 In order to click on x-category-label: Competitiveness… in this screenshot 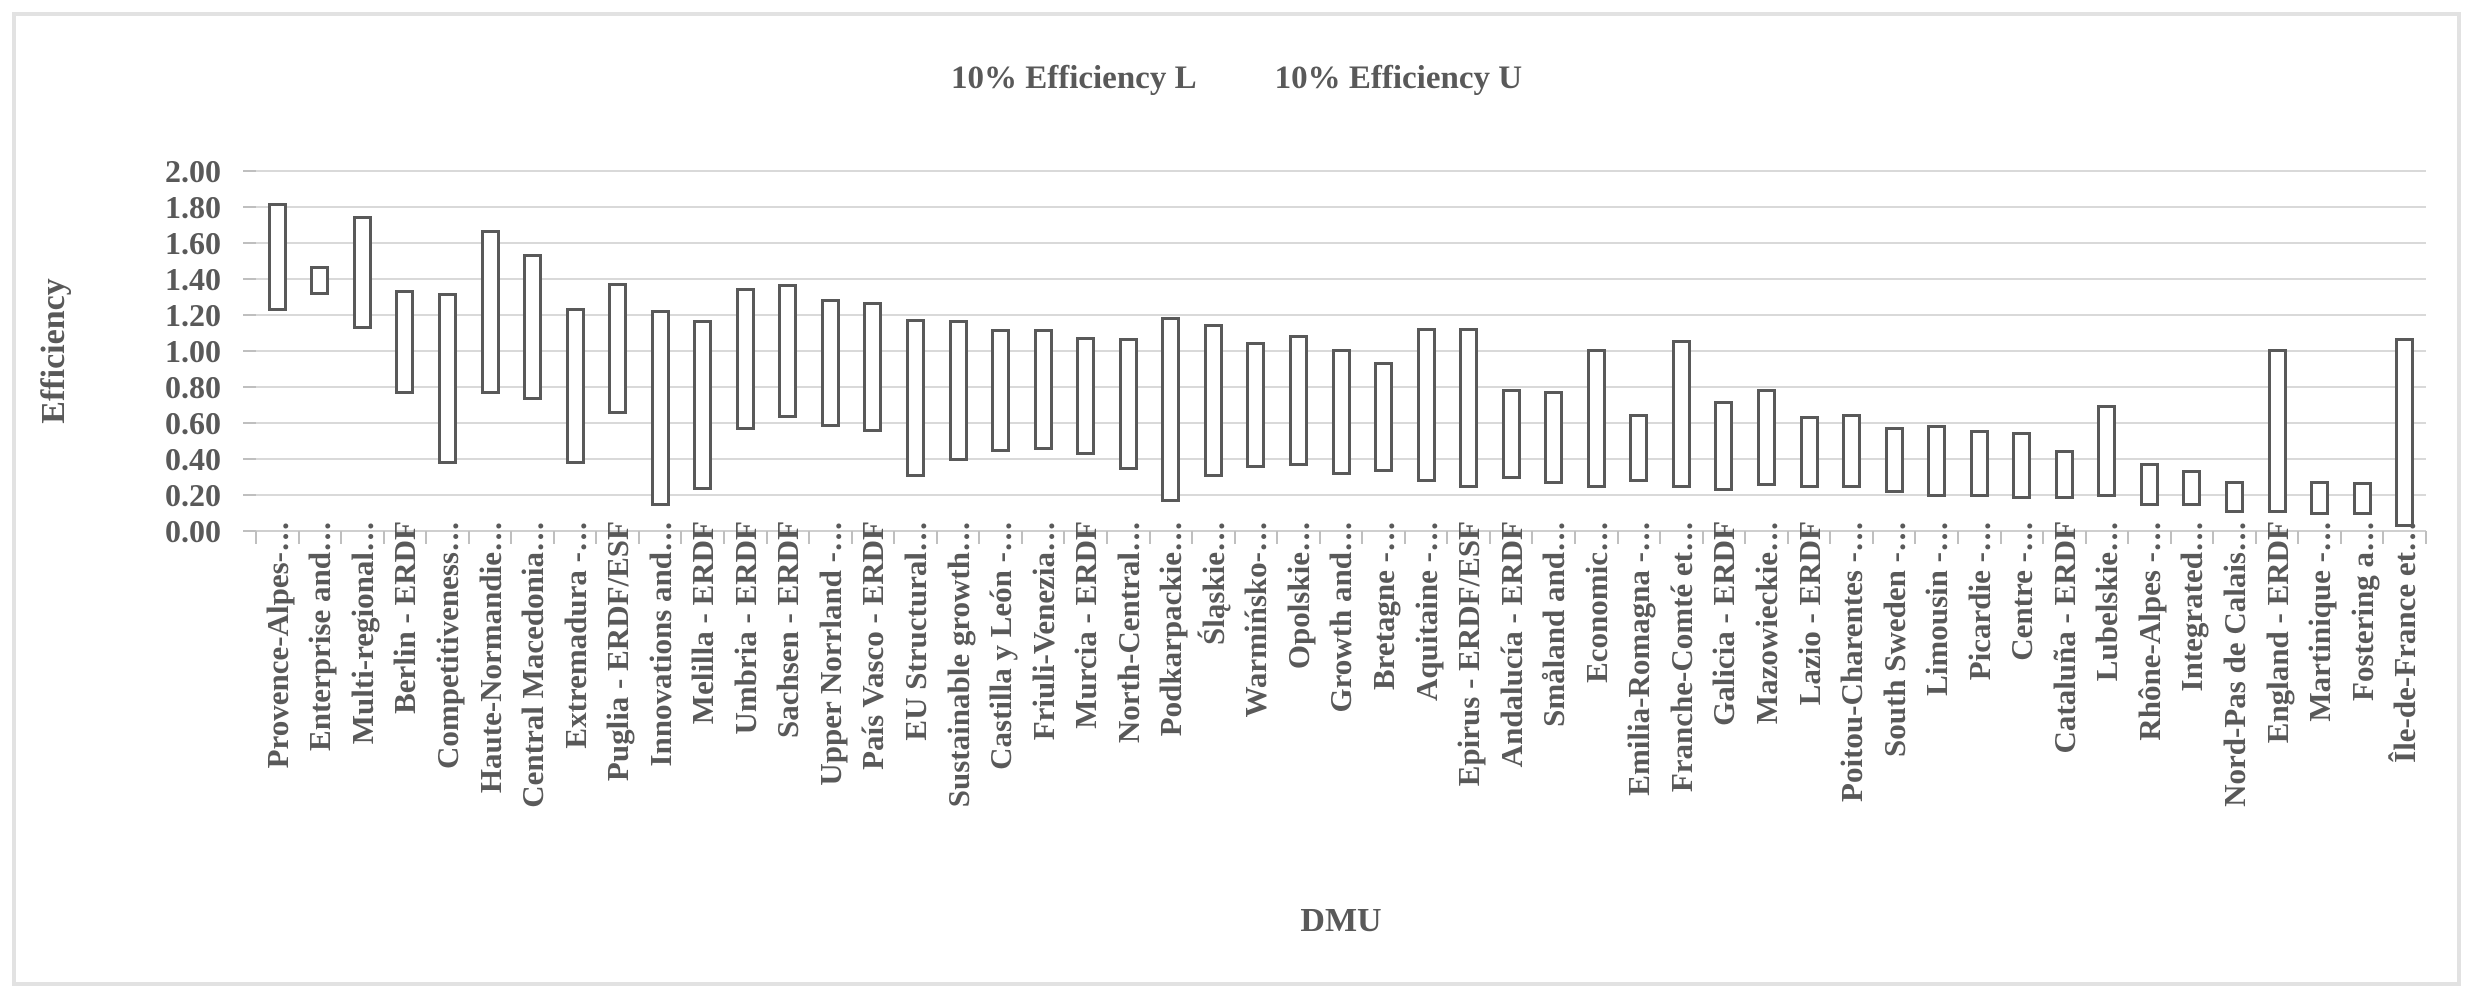, I will do `click(447, 731)`.